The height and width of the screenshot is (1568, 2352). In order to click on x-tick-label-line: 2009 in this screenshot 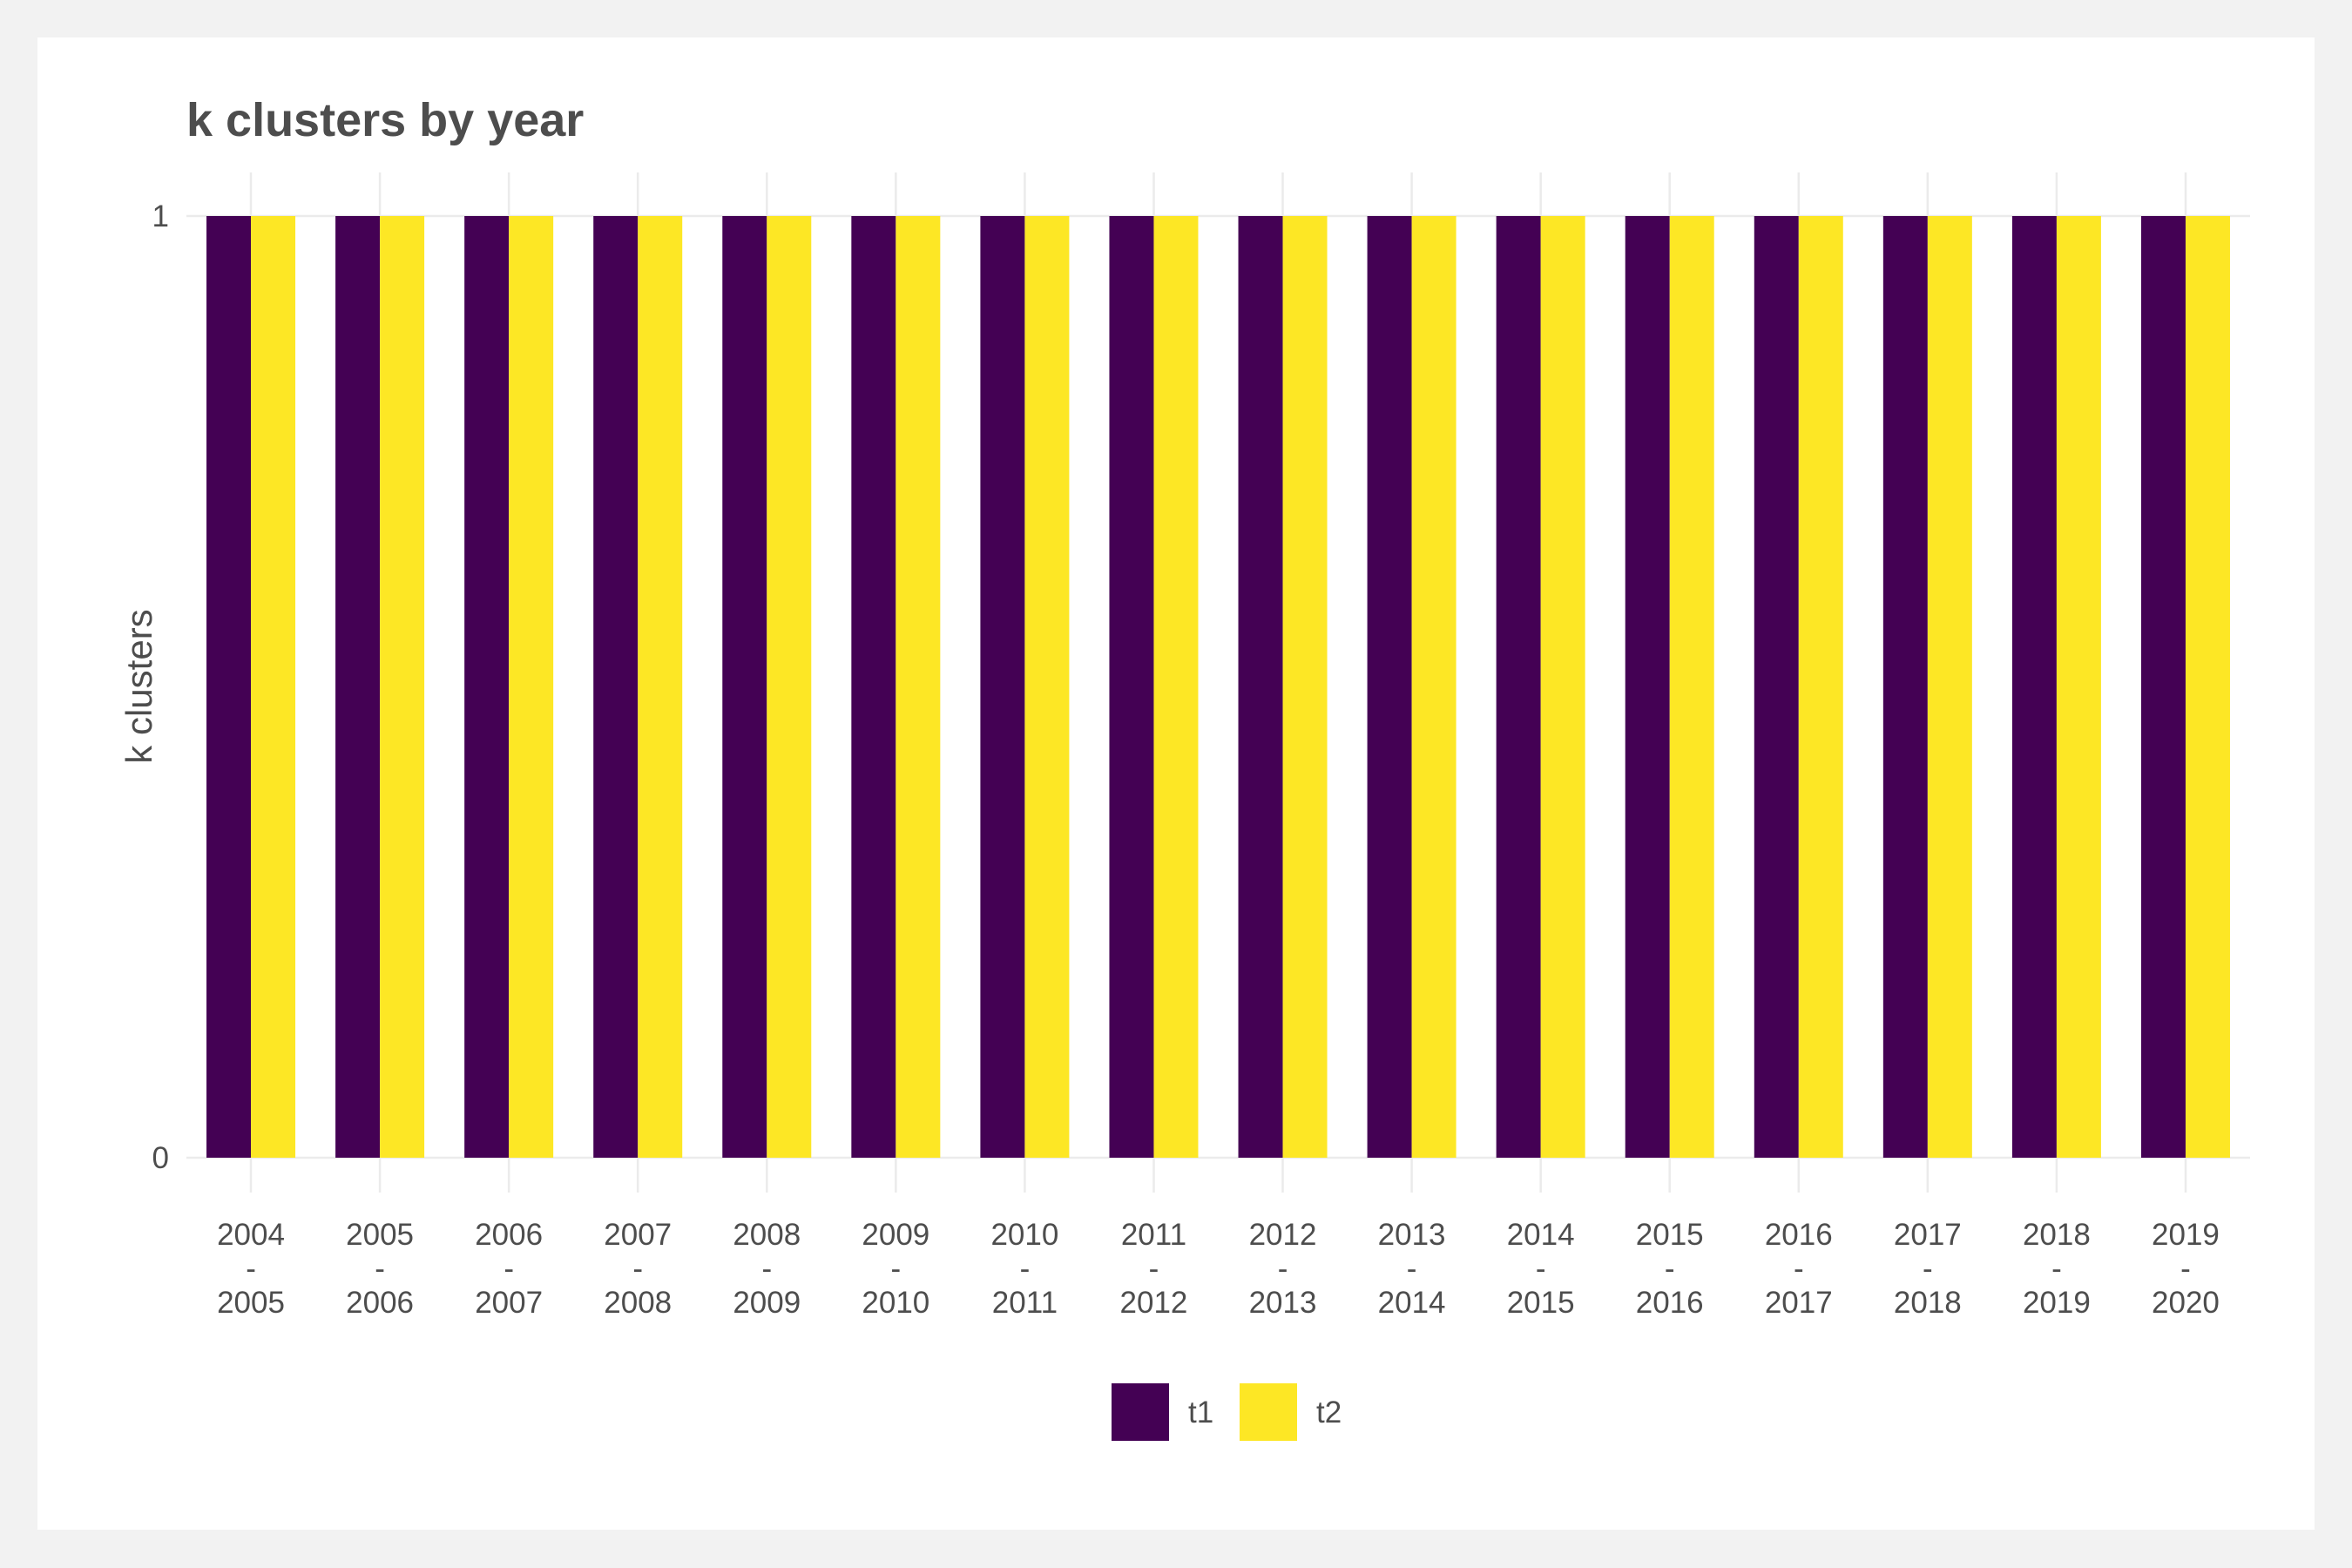, I will do `click(896, 1235)`.